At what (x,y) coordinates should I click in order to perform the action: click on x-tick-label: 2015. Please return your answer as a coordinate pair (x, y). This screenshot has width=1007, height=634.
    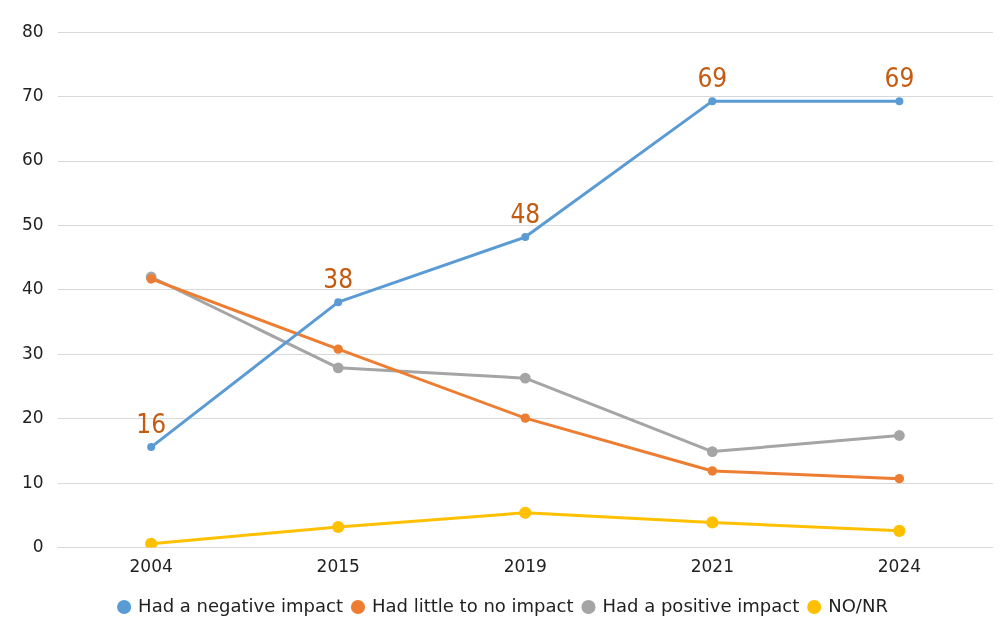
    Looking at the image, I should click on (338, 566).